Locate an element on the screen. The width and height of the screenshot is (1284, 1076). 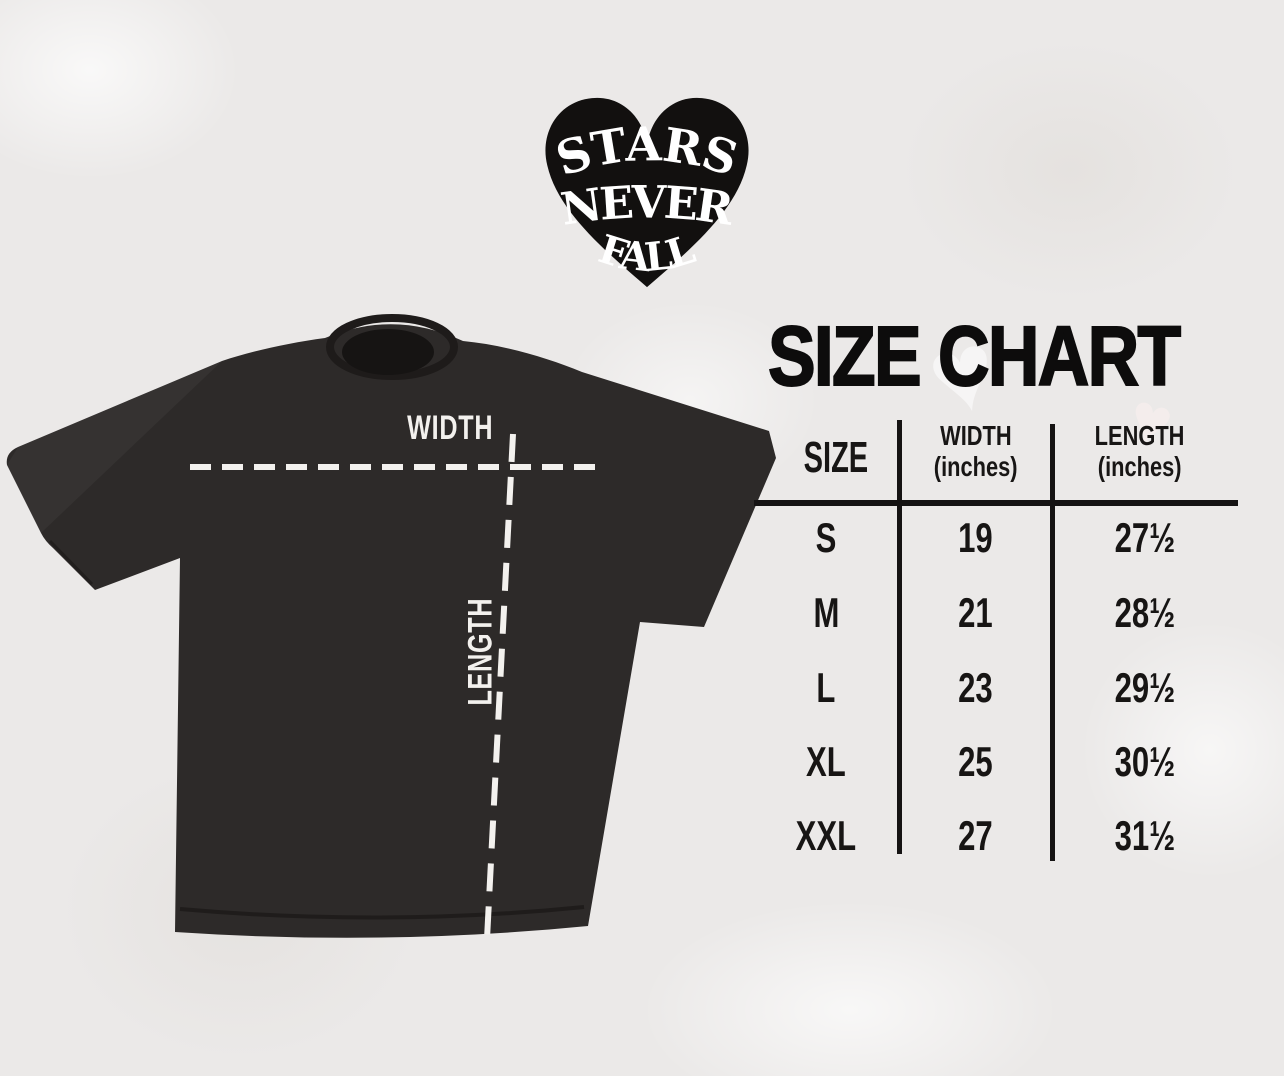
width-cell: 19 is located at coordinates (975, 537).